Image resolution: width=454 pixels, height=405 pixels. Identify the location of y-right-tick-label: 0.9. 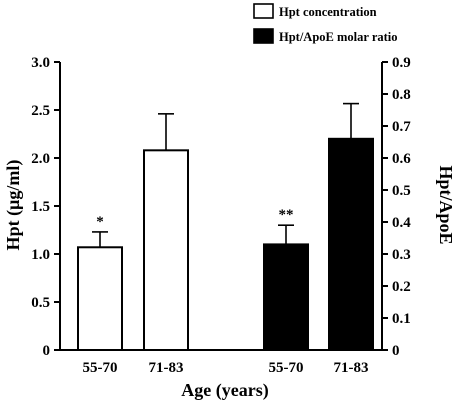
(401, 63).